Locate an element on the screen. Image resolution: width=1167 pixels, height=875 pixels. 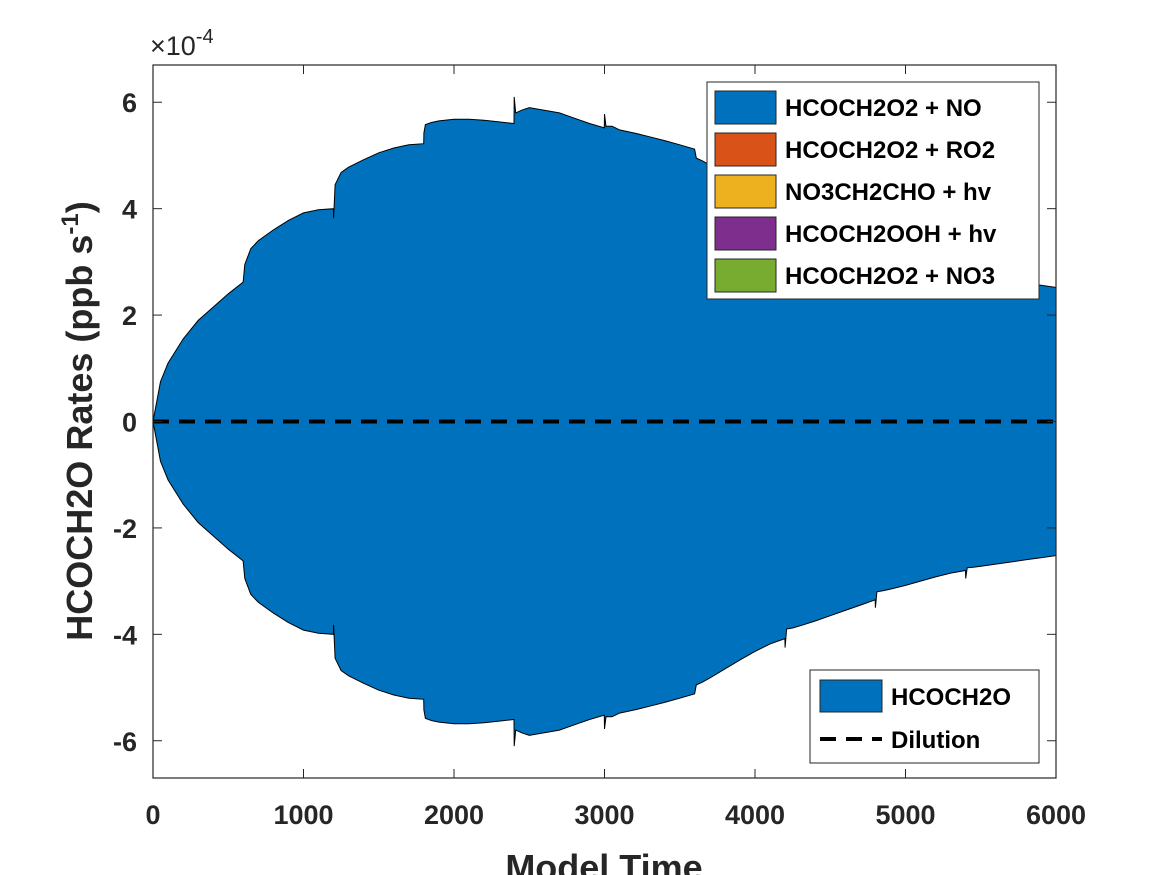
legend-label: HCOCH2O2 + NO is located at coordinates (883, 108).